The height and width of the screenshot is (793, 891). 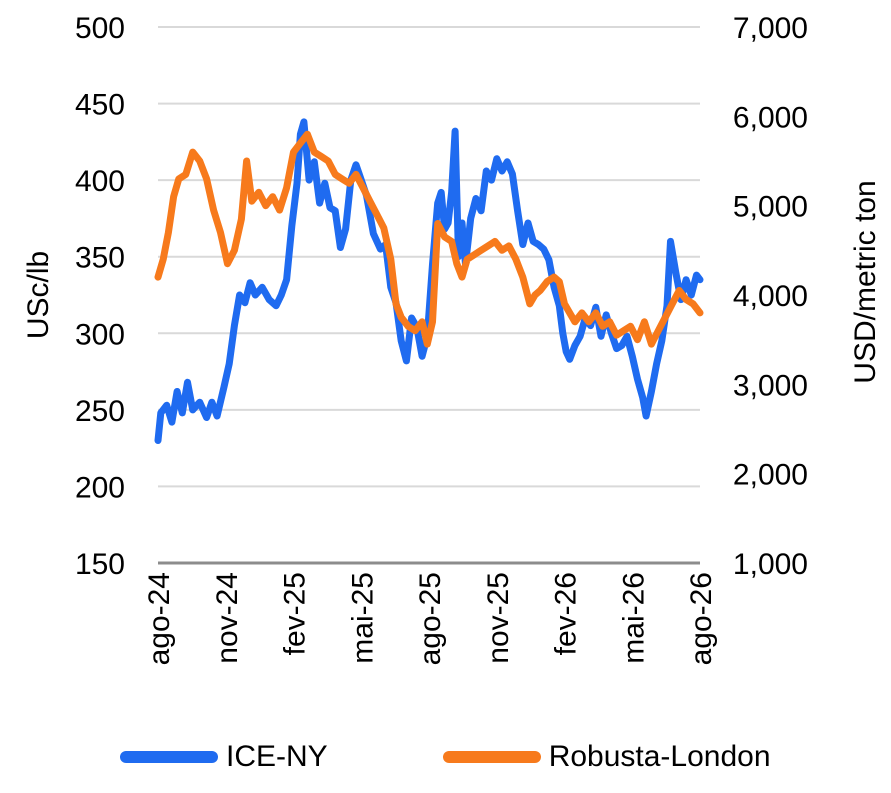 What do you see at coordinates (100, 28) in the screenshot?
I see `left-tick-label: 500` at bounding box center [100, 28].